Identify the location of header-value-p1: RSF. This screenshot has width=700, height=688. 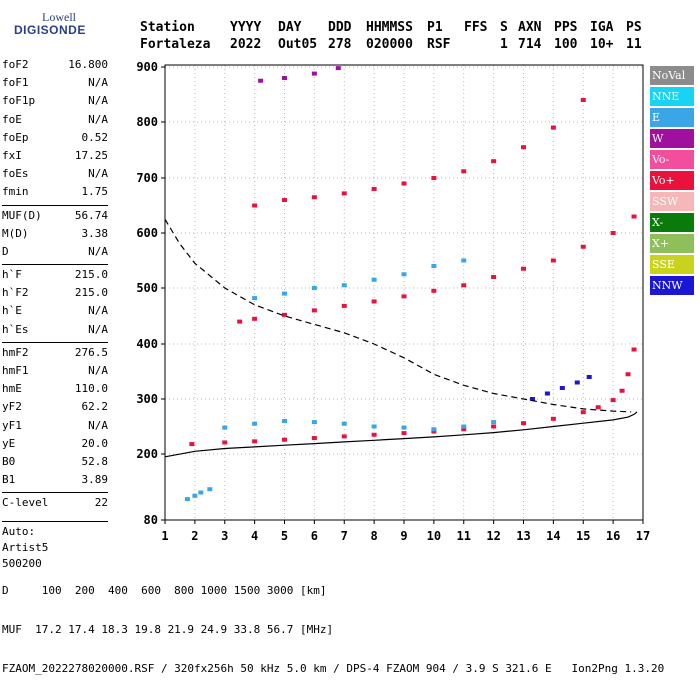
(439, 44).